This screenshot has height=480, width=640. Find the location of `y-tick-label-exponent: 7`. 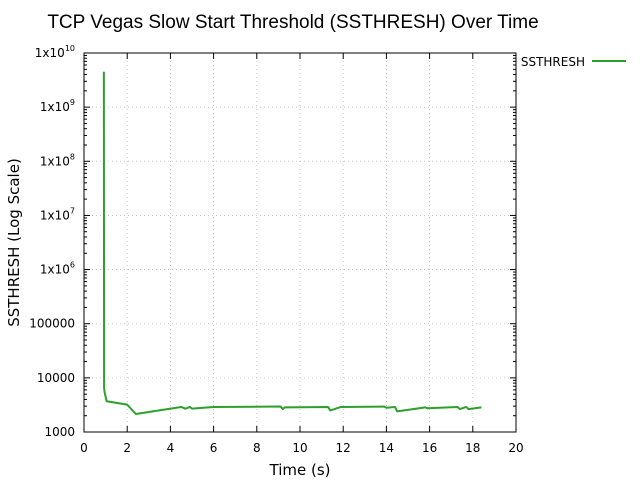

y-tick-label-exponent: 7 is located at coordinates (72, 210).